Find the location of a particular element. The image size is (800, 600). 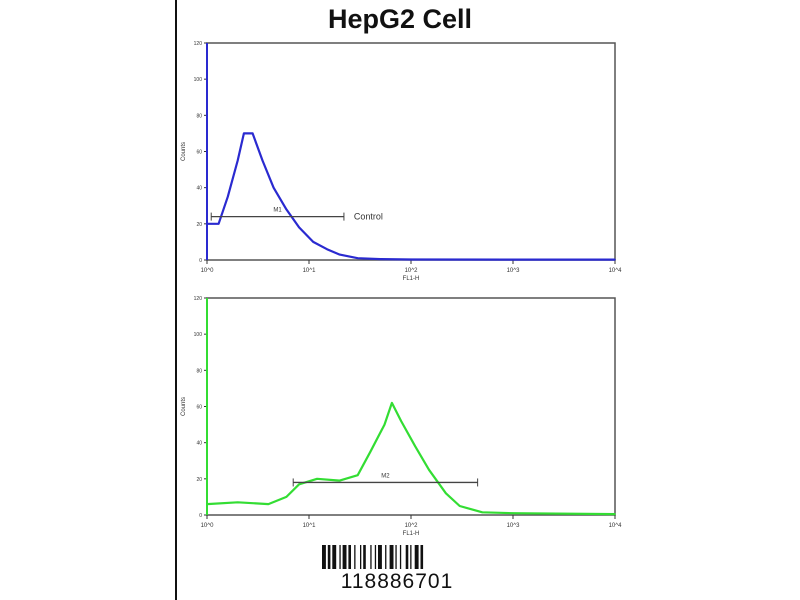

page-title: HepG2 Cell is located at coordinates (400, 19).